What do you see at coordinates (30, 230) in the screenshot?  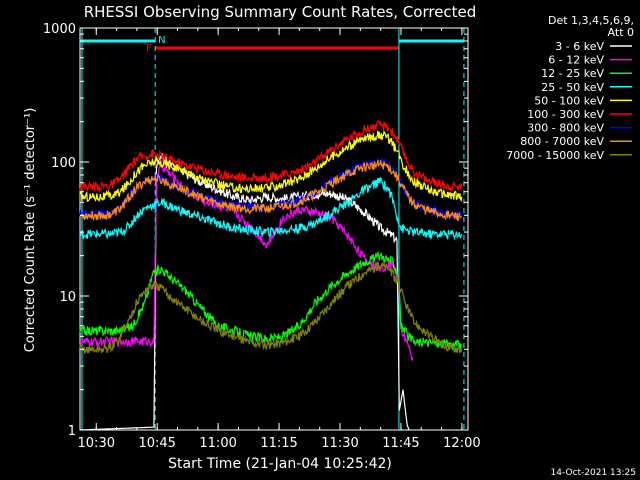 I see `y-axis-label: Corrected Count Rate (s⁻¹ detector⁻¹)` at bounding box center [30, 230].